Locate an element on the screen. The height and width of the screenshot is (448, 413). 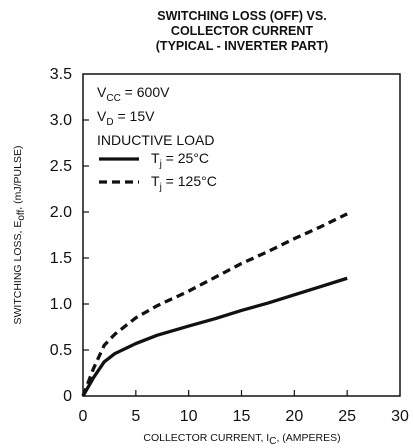
condition-text-2: VD = 15V is located at coordinates (126, 118).